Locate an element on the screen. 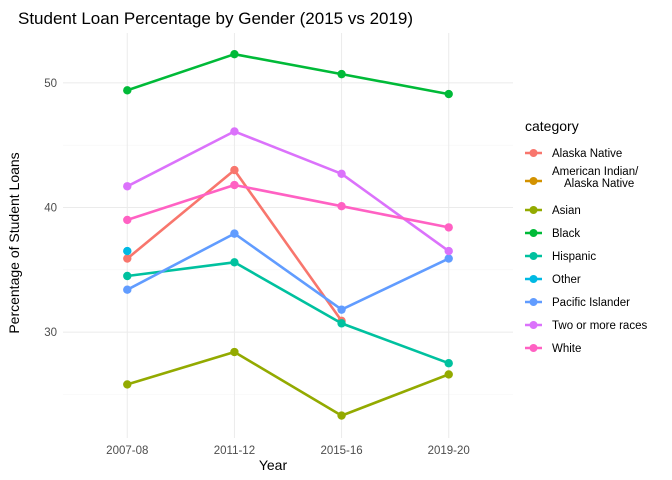 The width and height of the screenshot is (672, 480). legend-item-other: Other is located at coordinates (553, 280).